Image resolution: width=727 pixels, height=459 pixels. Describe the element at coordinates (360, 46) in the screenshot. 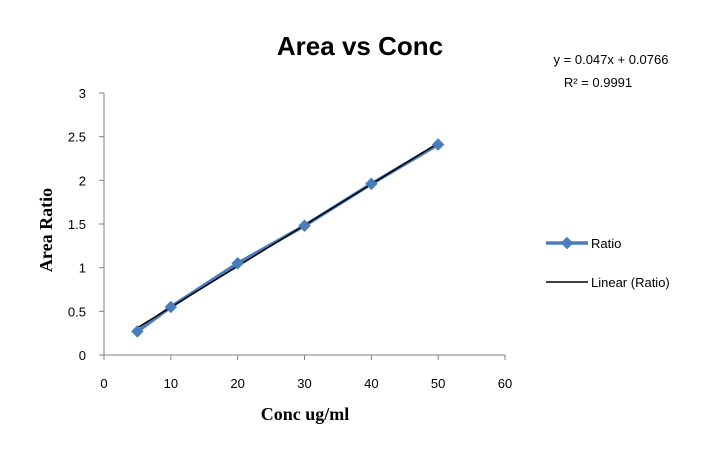

I see `chart-title: Area vs Conc` at that location.